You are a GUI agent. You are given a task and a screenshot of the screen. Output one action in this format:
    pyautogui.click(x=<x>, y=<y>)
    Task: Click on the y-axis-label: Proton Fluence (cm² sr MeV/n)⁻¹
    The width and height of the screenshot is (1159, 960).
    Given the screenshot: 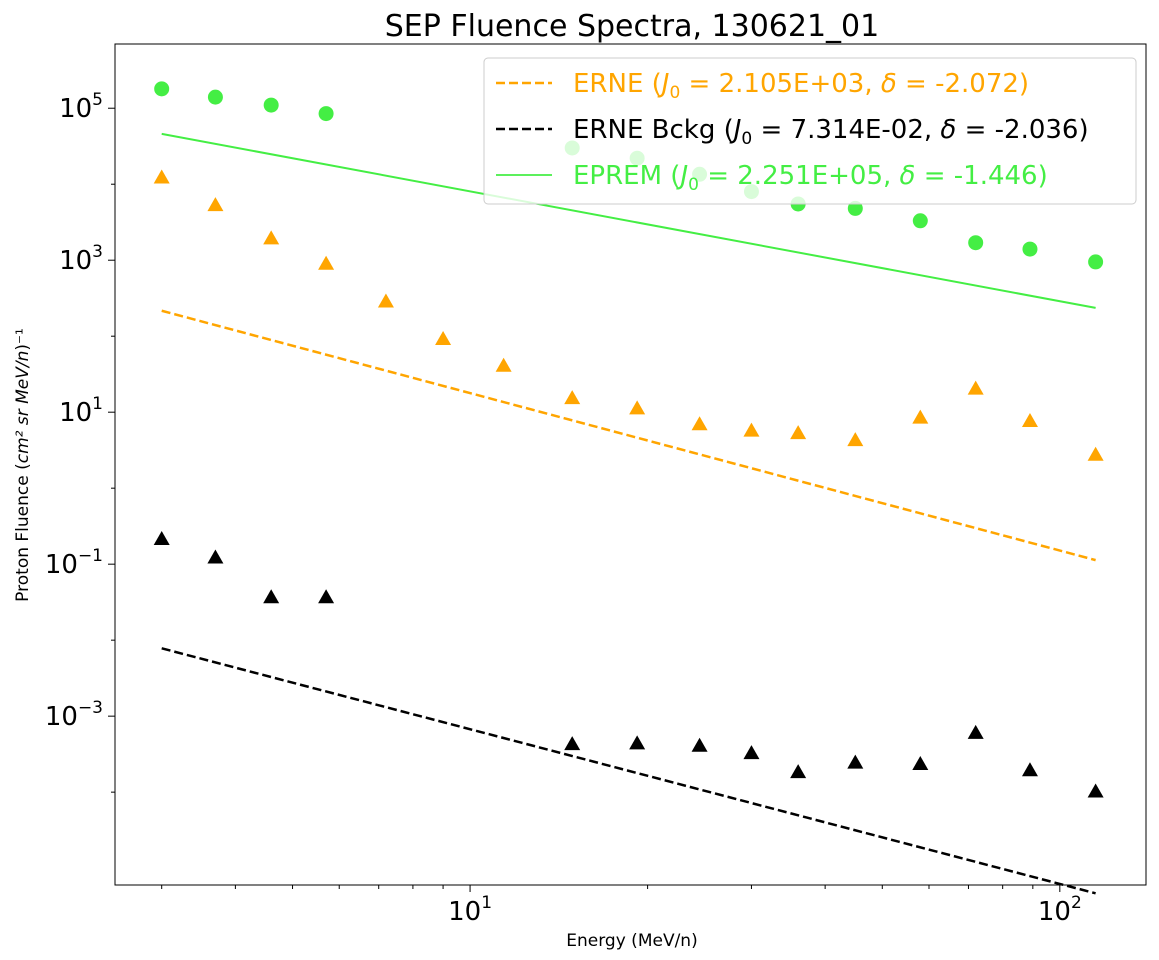 What is the action you would take?
    pyautogui.click(x=23, y=465)
    